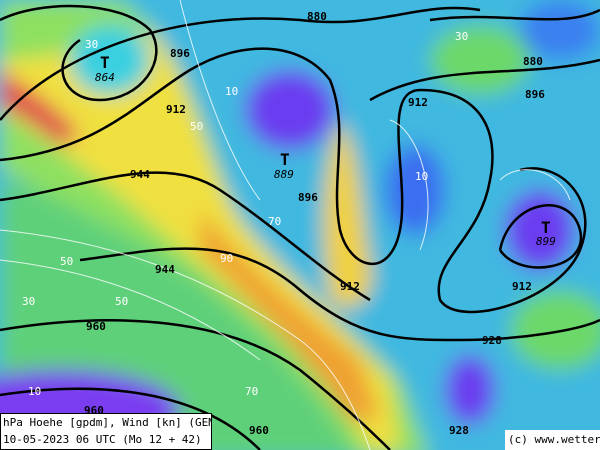 This screenshot has height=450, width=600. Describe the element at coordinates (107, 422) in the screenshot. I see `map-title: hPa Hoehe [gpdm], Wind [kn] (GEM)` at that location.